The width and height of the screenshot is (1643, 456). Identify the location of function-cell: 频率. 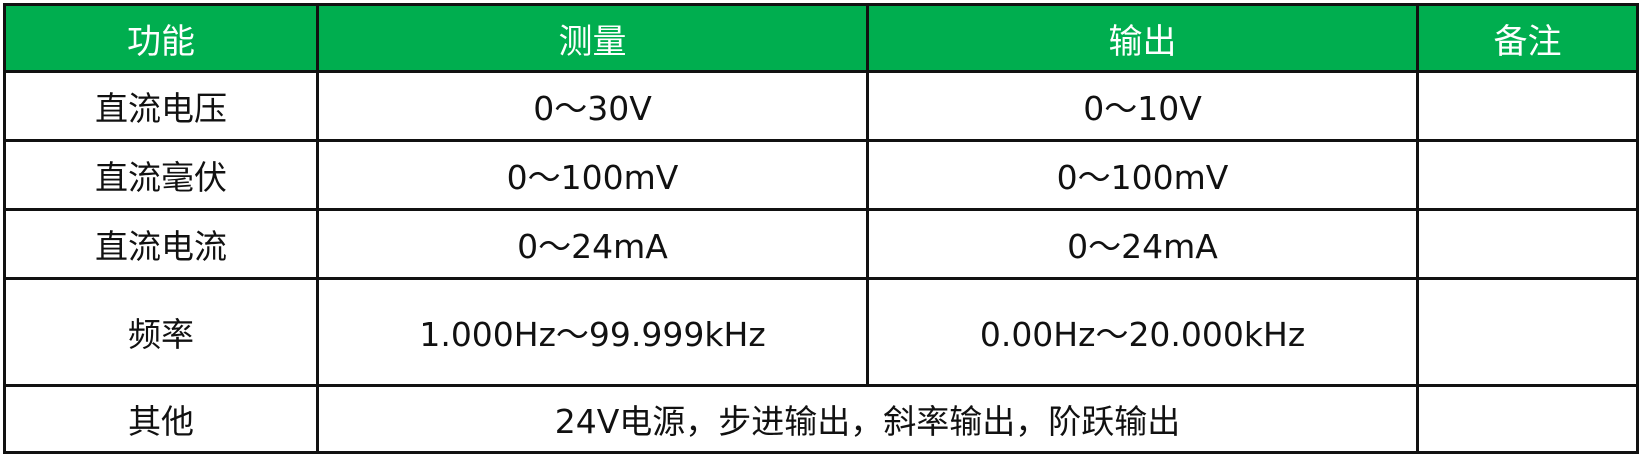
(161, 332).